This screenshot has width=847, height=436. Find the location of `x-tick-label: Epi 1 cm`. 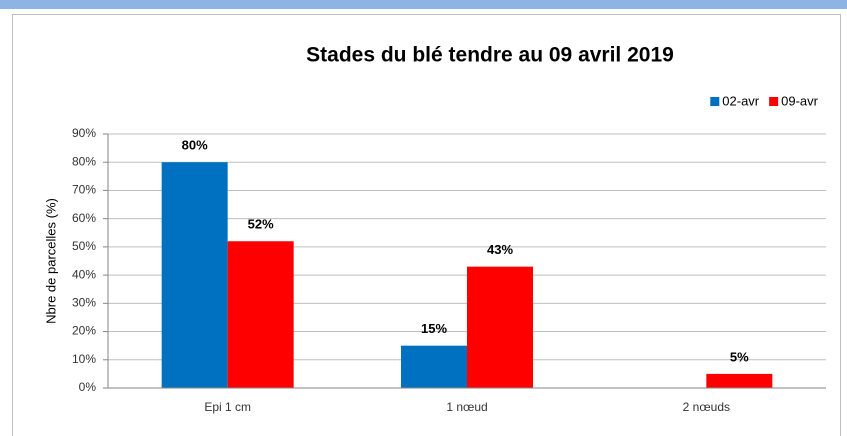

x-tick-label: Epi 1 cm is located at coordinates (227, 407).